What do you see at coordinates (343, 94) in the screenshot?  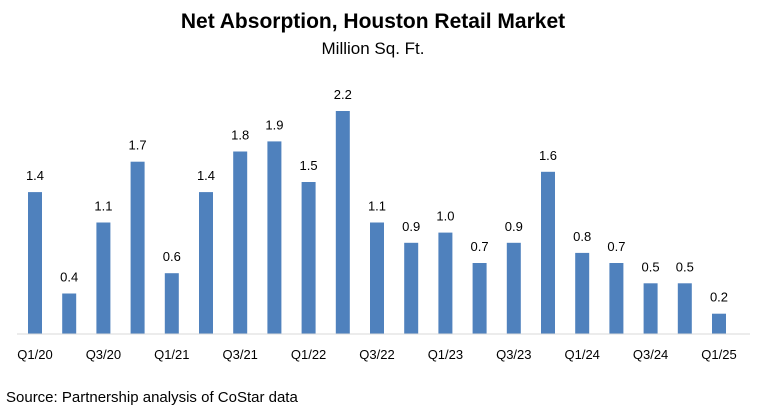 I see `data-label: 2.2` at bounding box center [343, 94].